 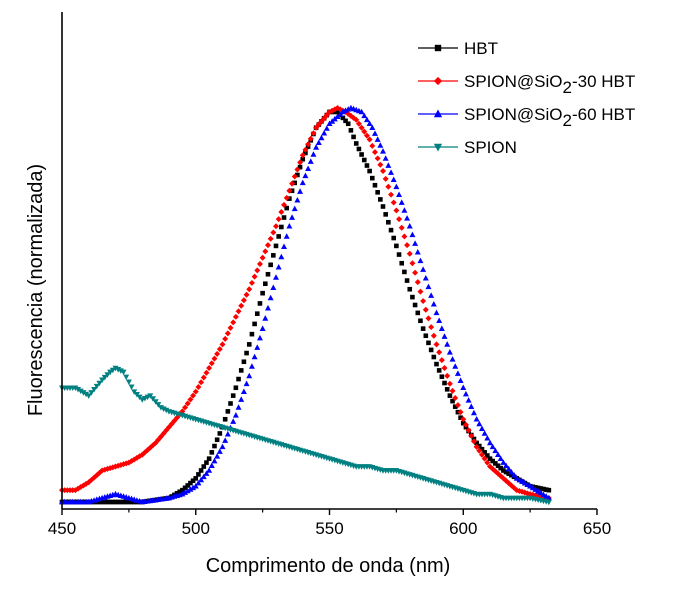 What do you see at coordinates (490, 147) in the screenshot?
I see `legend-label: SPION` at bounding box center [490, 147].